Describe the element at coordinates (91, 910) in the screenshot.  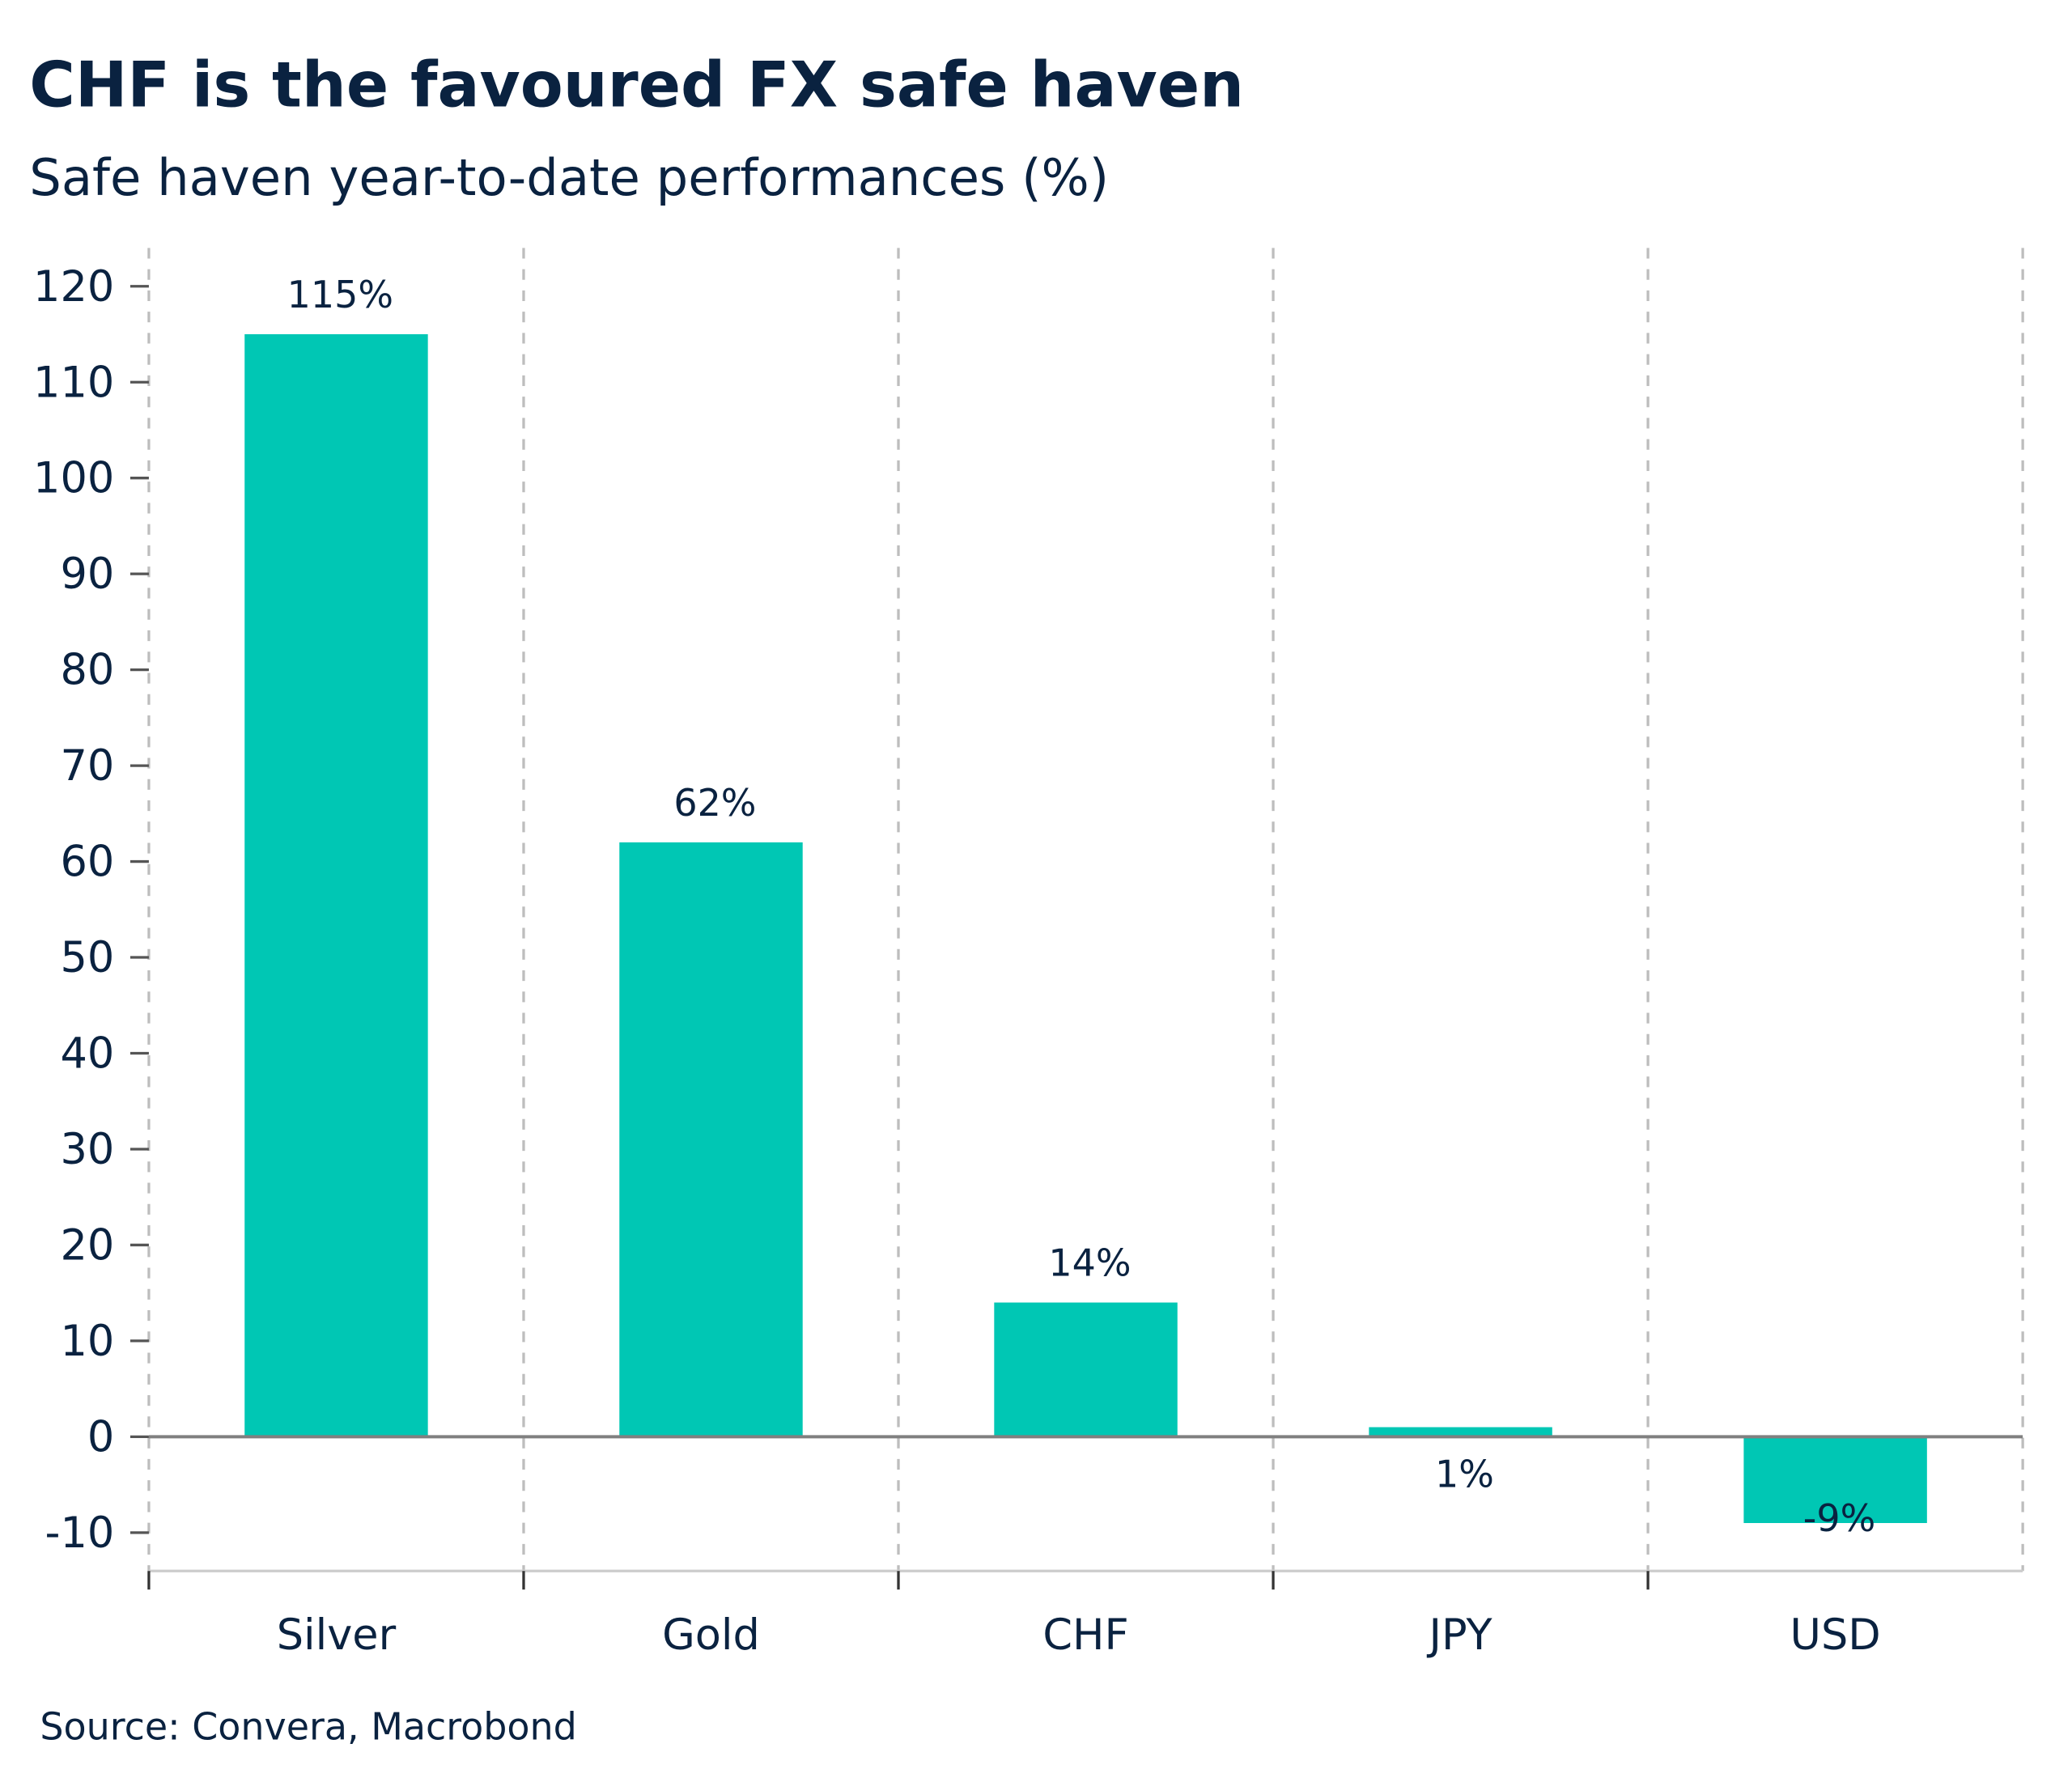
I see `y-axis: -10 0 10 20 30 40 50 60 70 80 90 100 110 120` at that location.